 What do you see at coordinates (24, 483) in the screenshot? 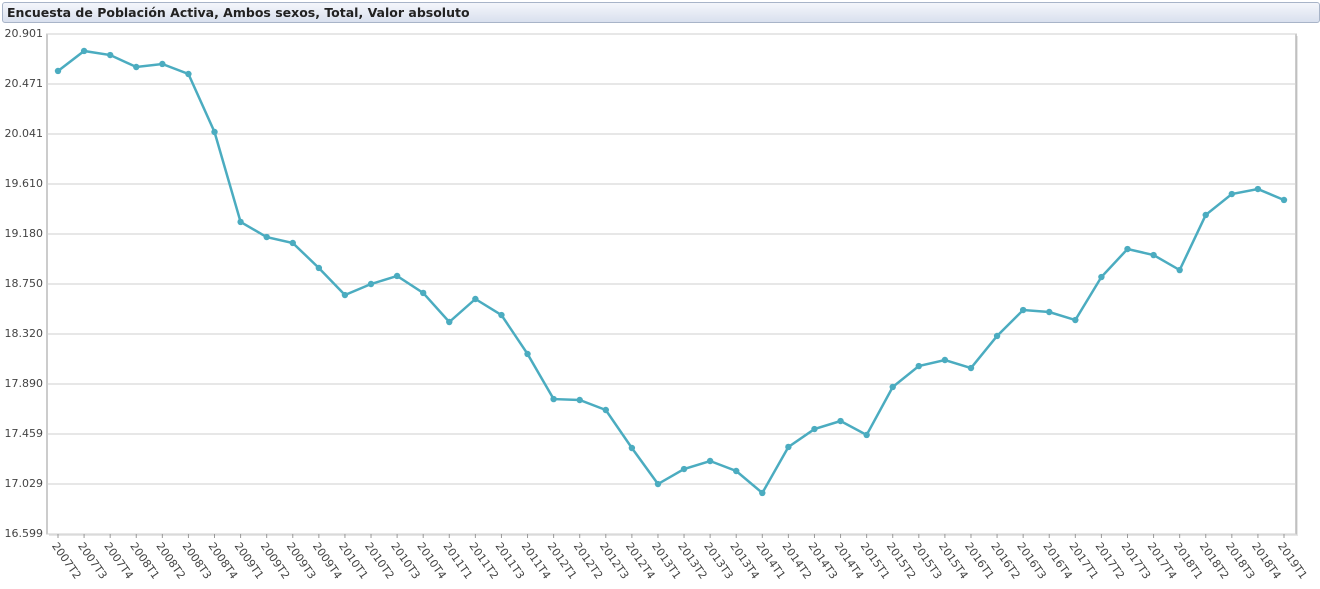
I see `y-tick-label: 17.029` at bounding box center [24, 483].